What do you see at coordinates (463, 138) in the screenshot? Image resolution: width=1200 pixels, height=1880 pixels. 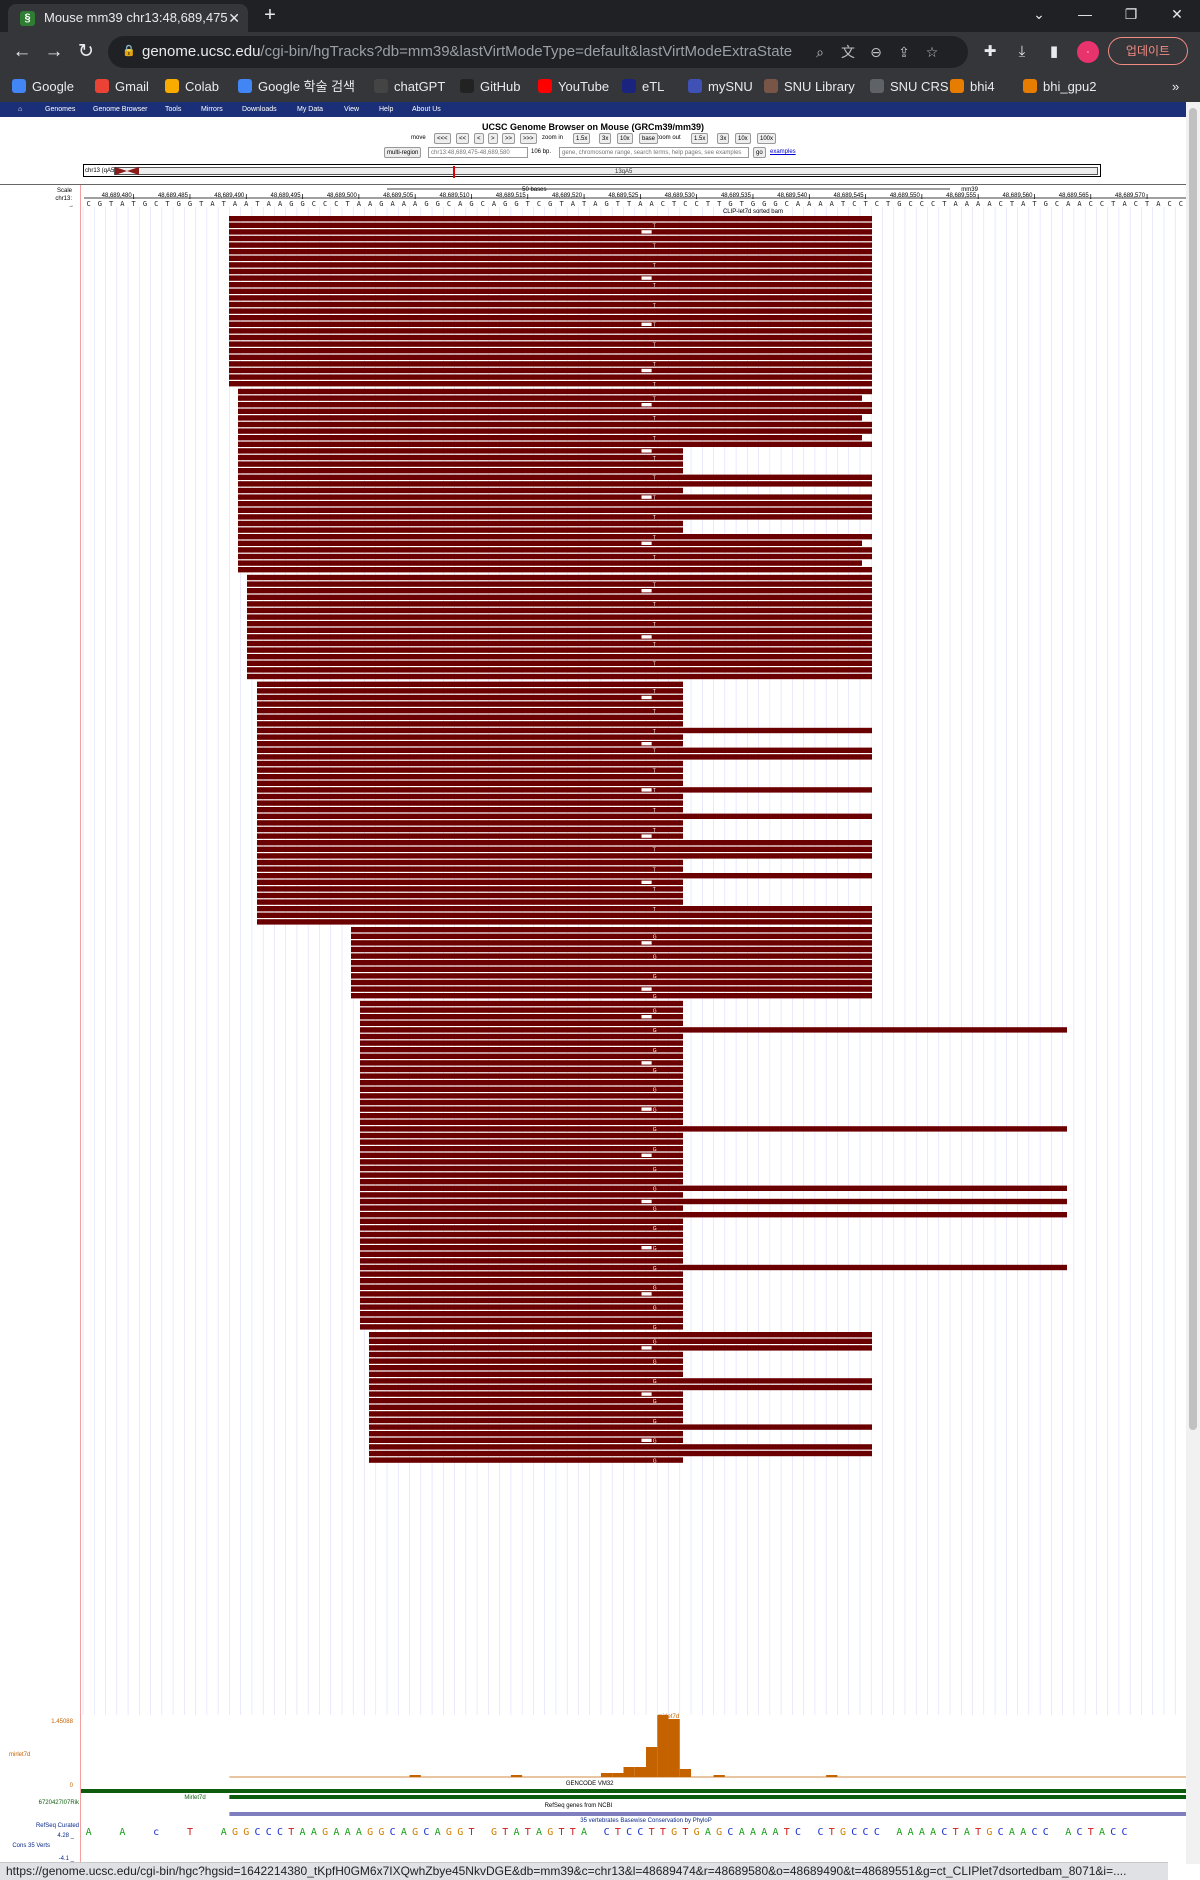 I see `move-button: <<` at bounding box center [463, 138].